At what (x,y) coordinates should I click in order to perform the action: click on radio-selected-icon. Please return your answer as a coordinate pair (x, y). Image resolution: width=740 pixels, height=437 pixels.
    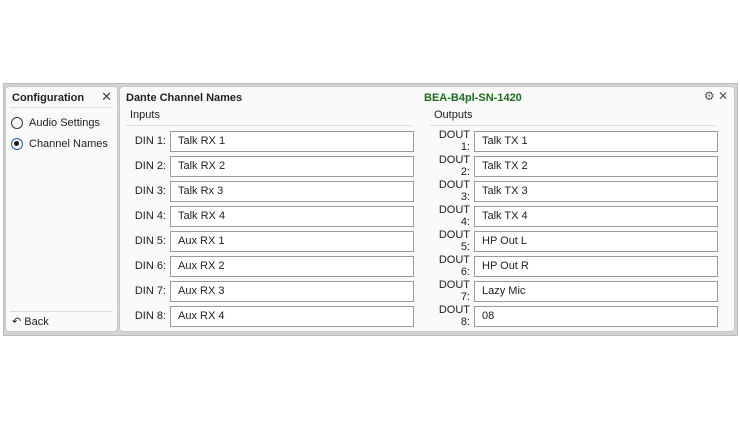
    Looking at the image, I should click on (17, 144).